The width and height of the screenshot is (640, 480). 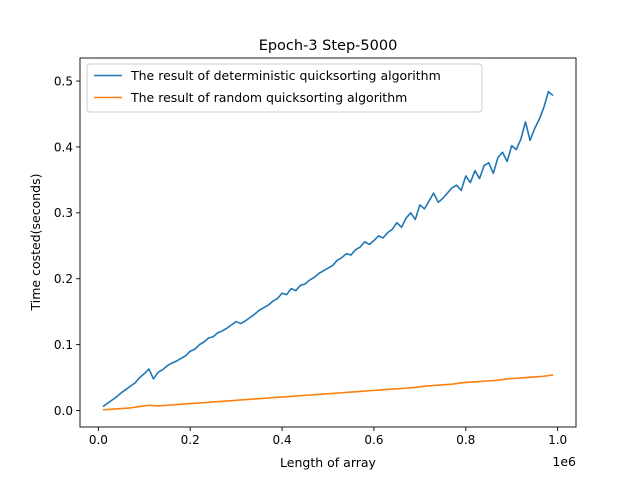 I want to click on x-axis-offset-label: 1e6, so click(x=564, y=461).